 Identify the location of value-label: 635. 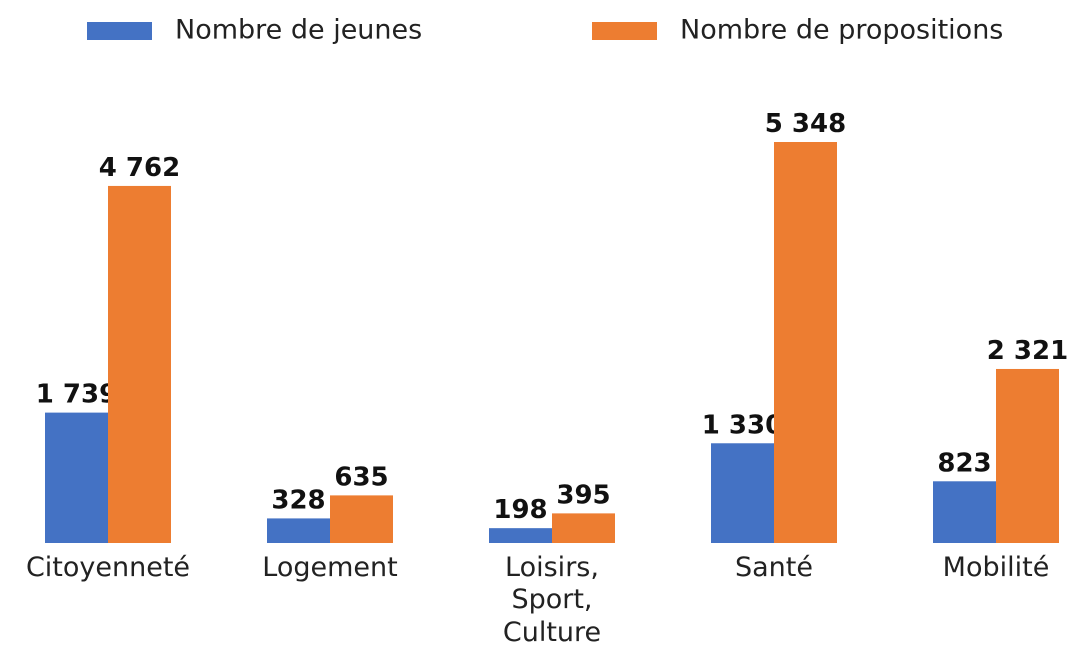
(361, 477).